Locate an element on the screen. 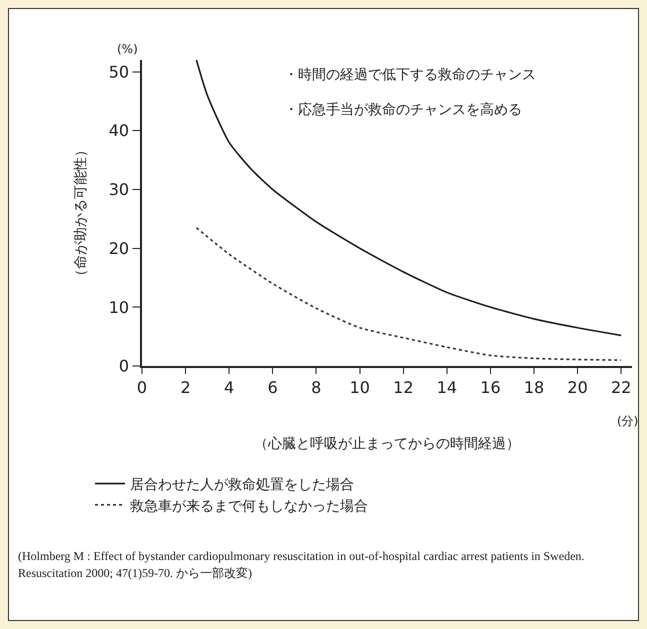 This screenshot has height=629, width=647. annotation: ・時間の経過で低下する救命のチャンス is located at coordinates (410, 75).